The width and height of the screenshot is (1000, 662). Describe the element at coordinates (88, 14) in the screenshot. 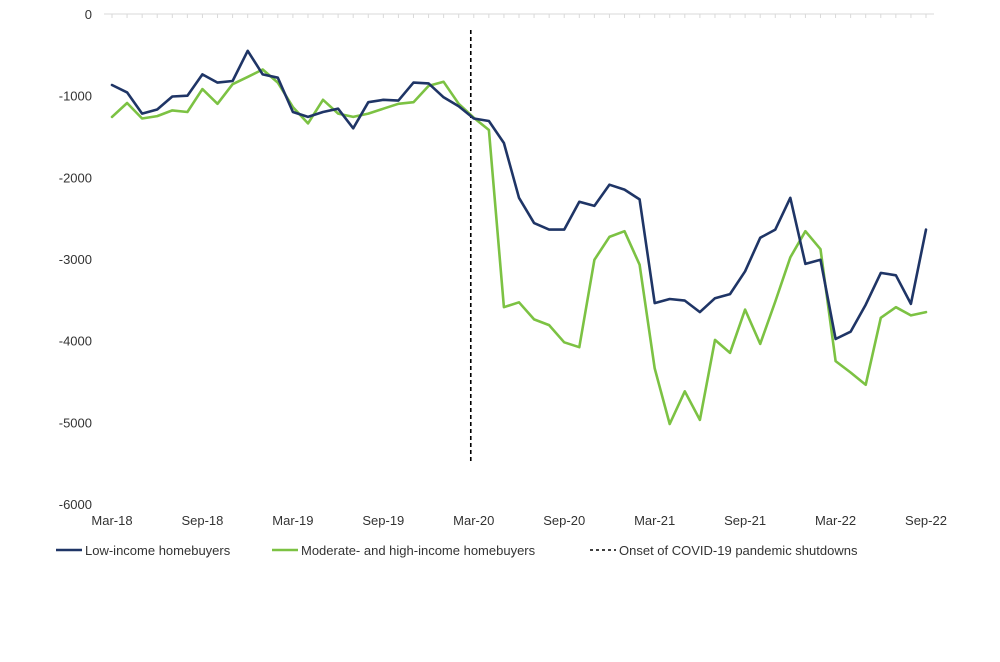

I see `y-tick-label: 0` at that location.